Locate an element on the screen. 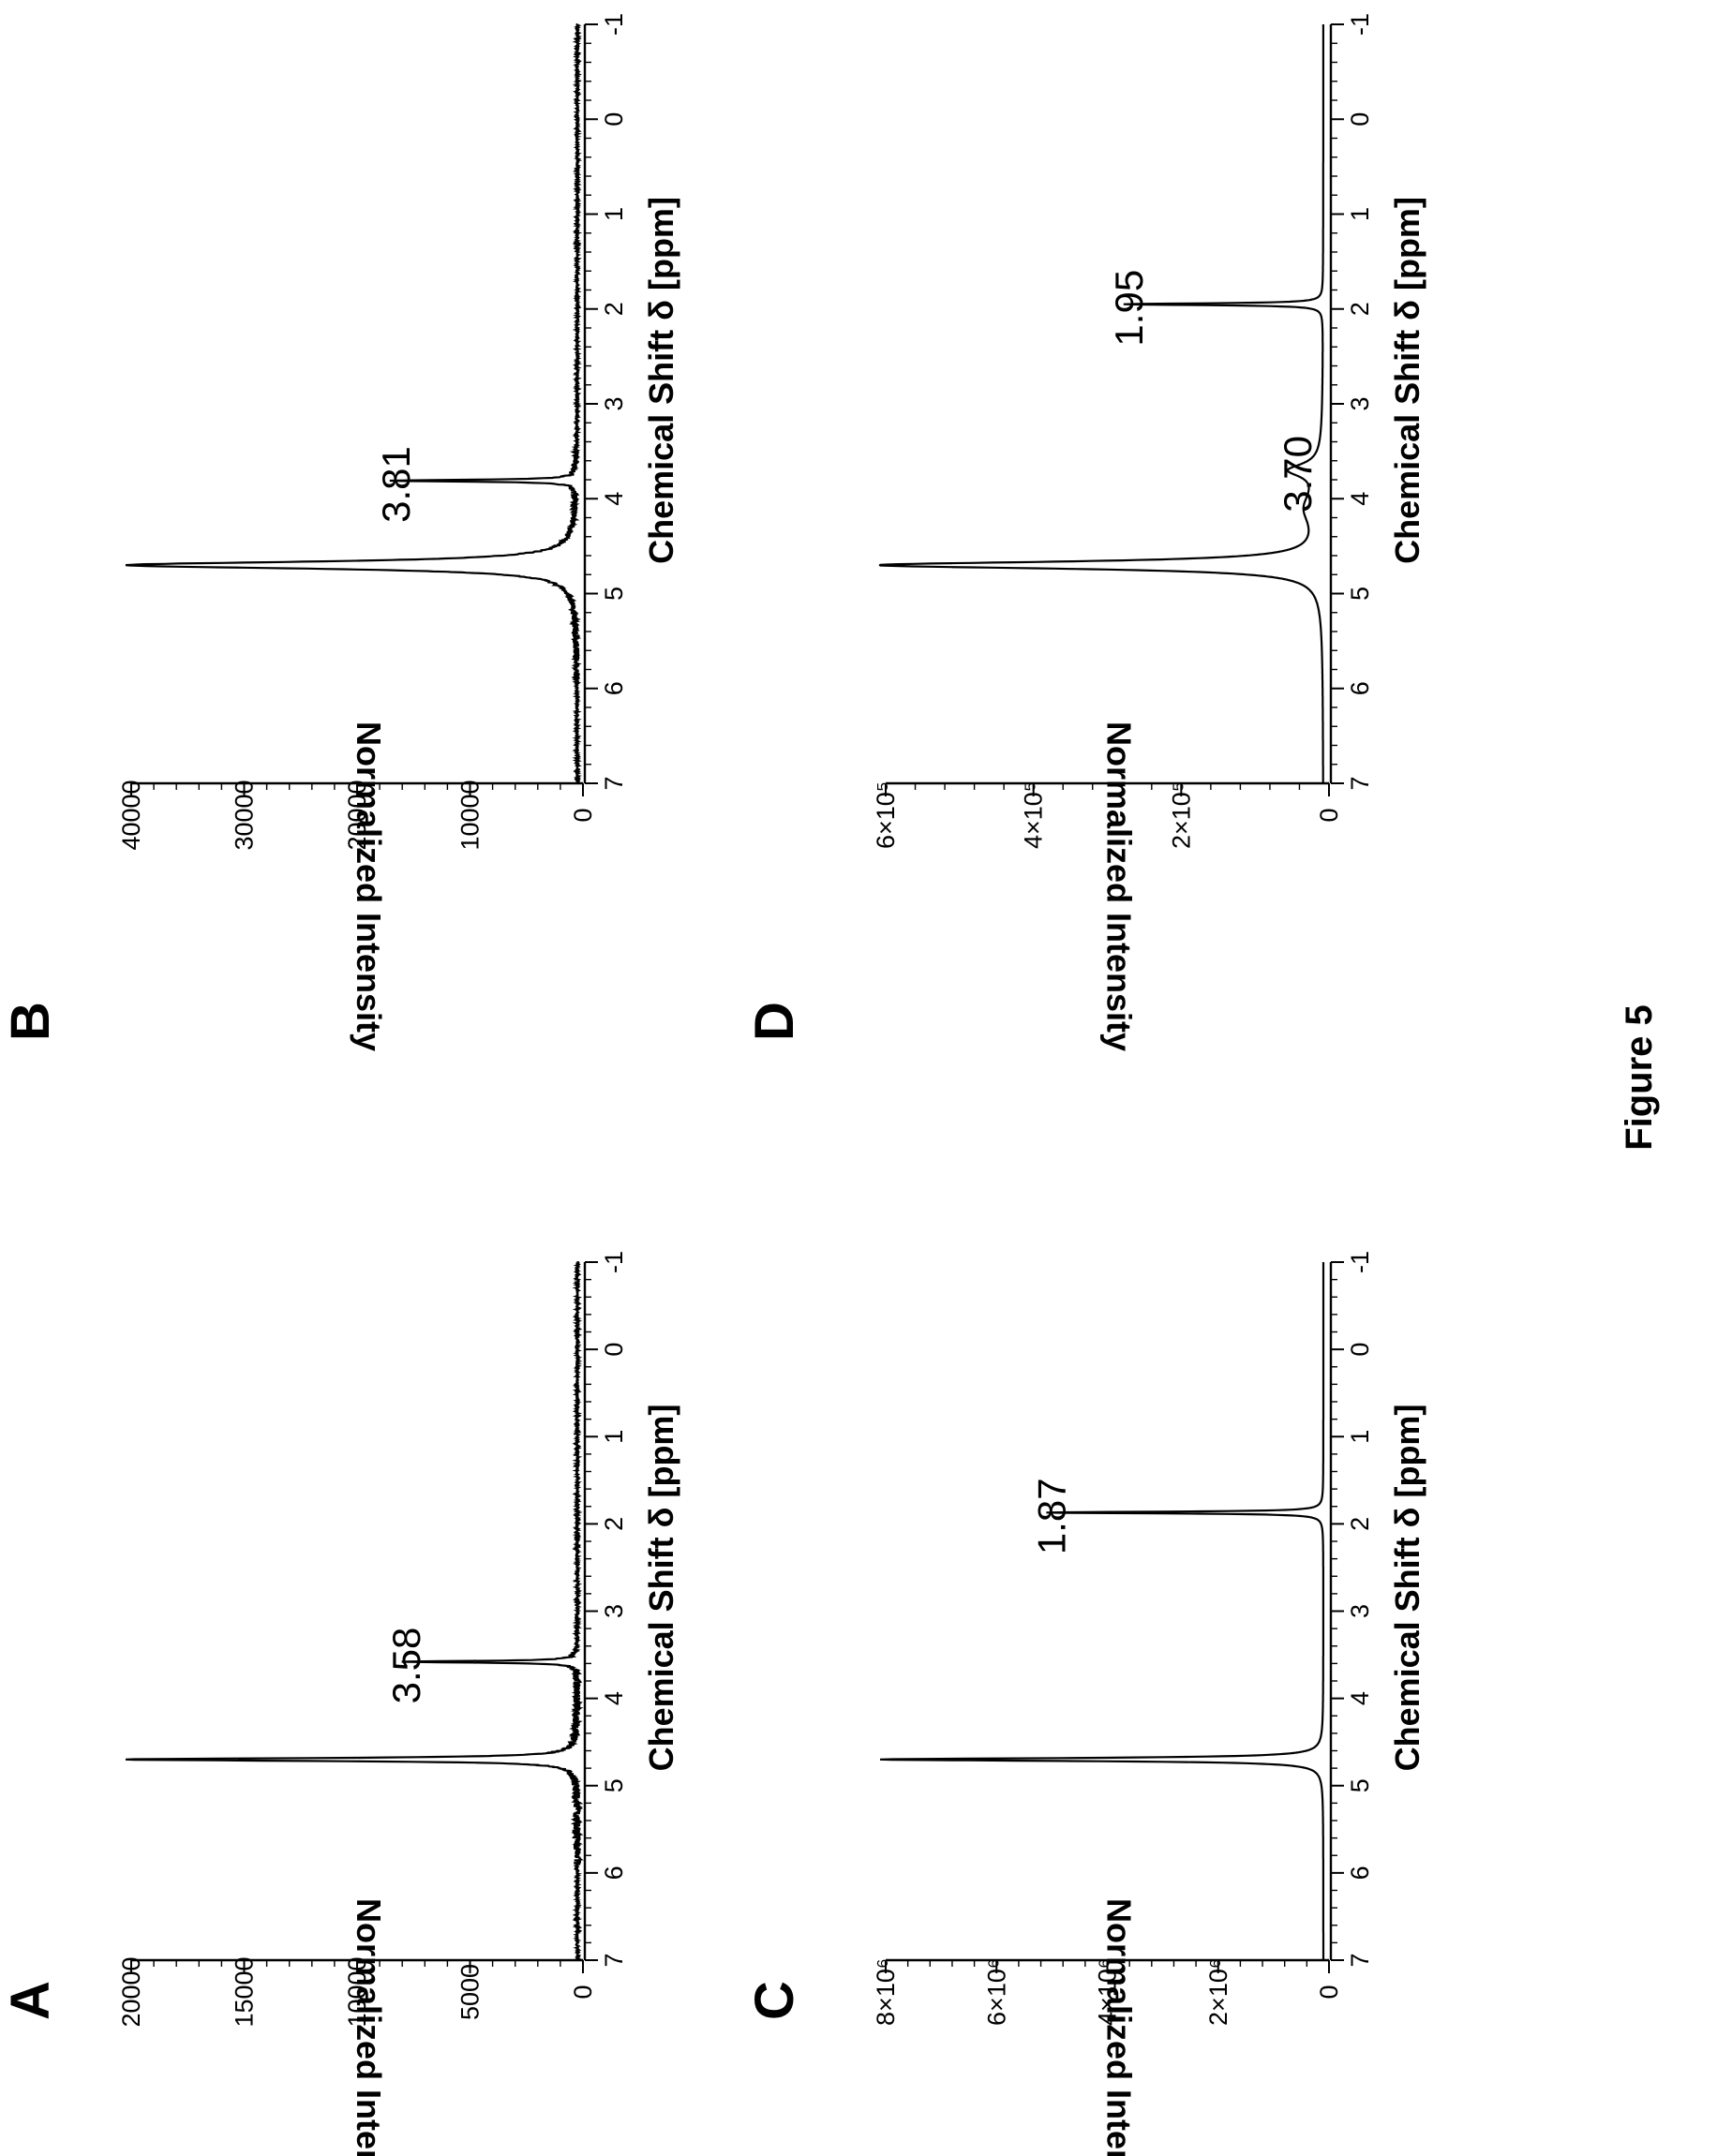 Image resolution: width=1732 pixels, height=2156 pixels. y-tick-label: 5000 is located at coordinates (470, 1992).